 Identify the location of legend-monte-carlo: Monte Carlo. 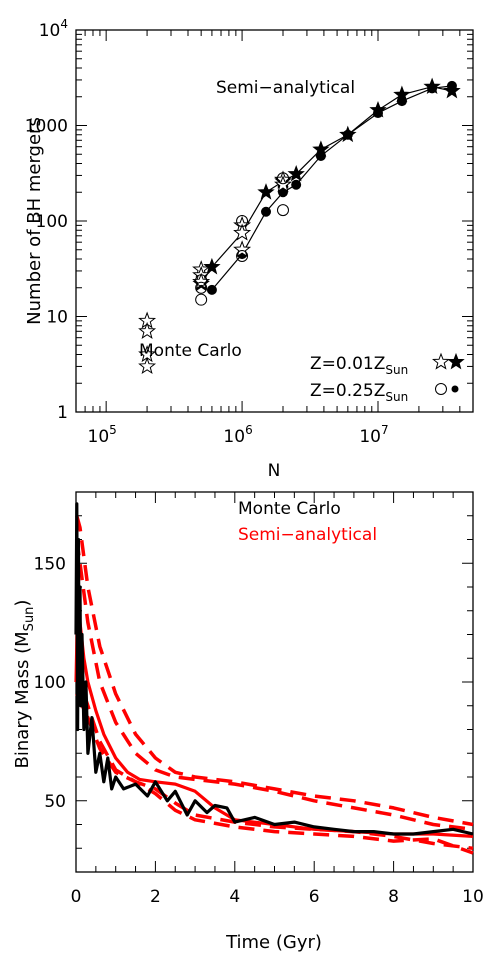
(289, 509).